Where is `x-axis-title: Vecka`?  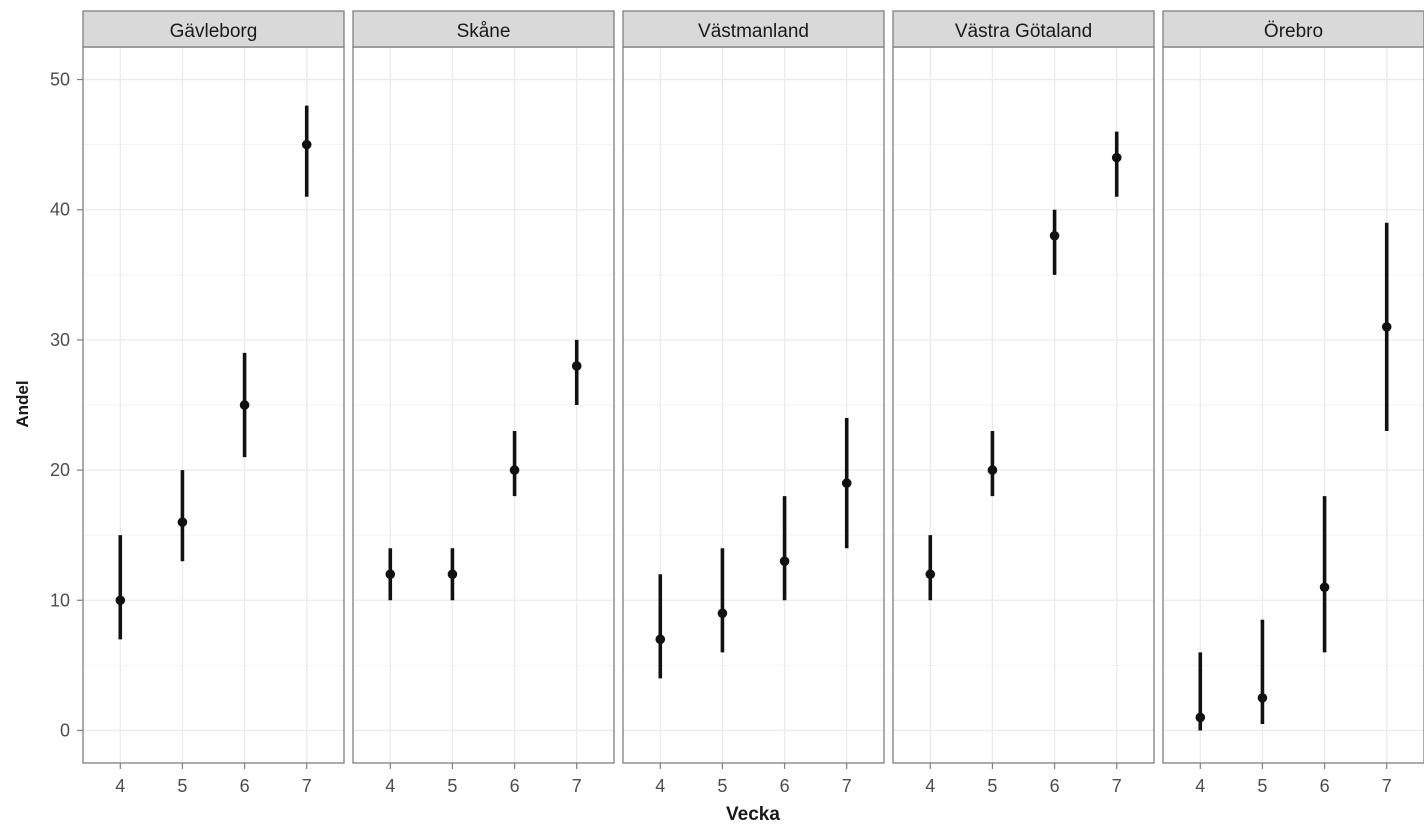 x-axis-title: Vecka is located at coordinates (753, 813).